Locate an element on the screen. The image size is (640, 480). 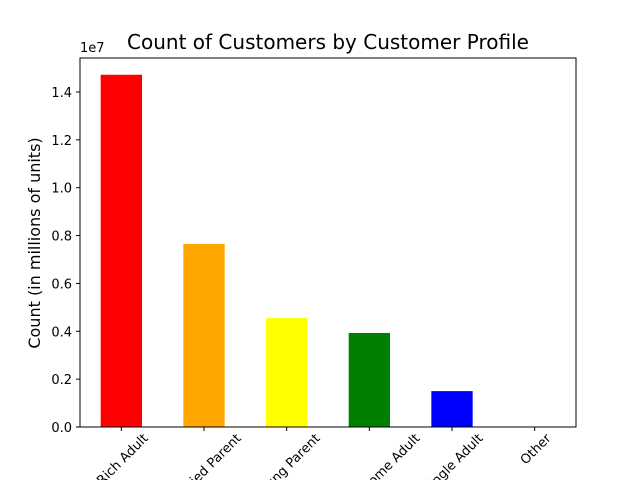
y-axis-label: Count (in millions of units) is located at coordinates (34, 242).